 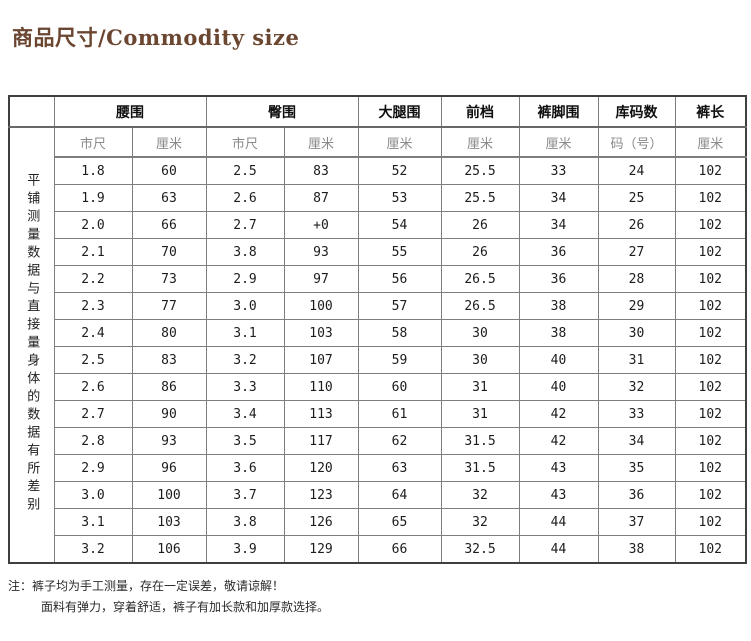 What do you see at coordinates (245, 142) in the screenshot?
I see `sub-header-hip-shichi: 市尺` at bounding box center [245, 142].